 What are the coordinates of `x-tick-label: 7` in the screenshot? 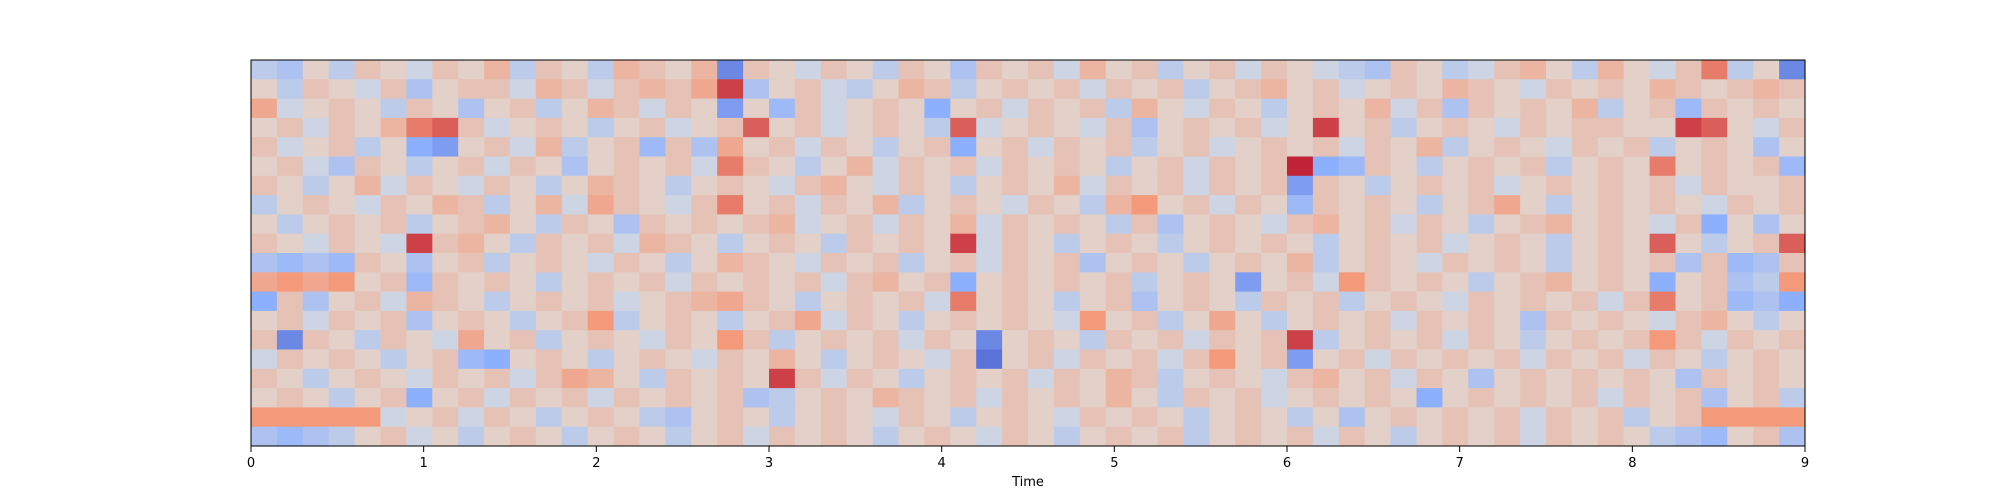 It's located at (1460, 463).